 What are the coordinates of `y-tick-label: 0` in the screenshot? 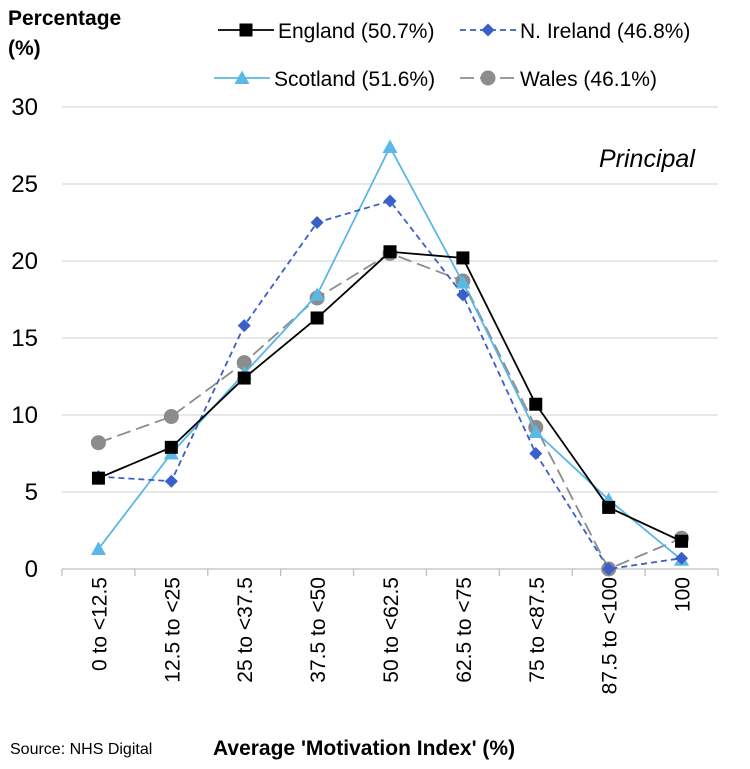 It's located at (31, 569).